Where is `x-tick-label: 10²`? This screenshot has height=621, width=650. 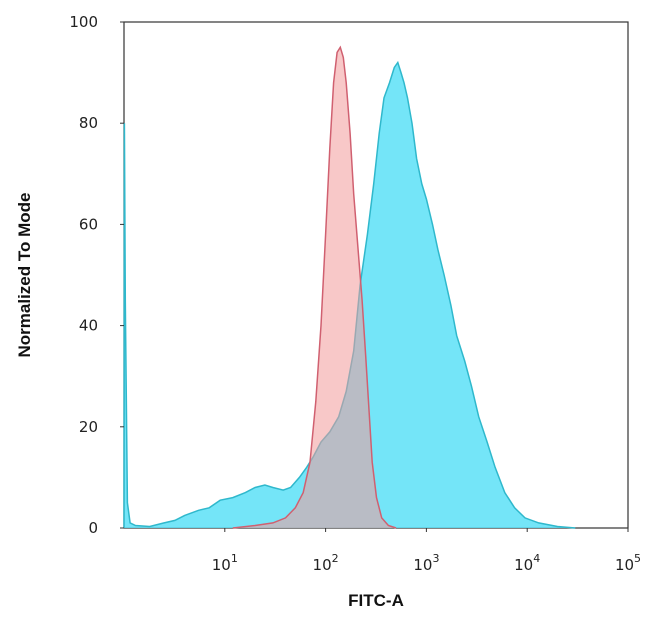
x-tick-label: 10² is located at coordinates (326, 563).